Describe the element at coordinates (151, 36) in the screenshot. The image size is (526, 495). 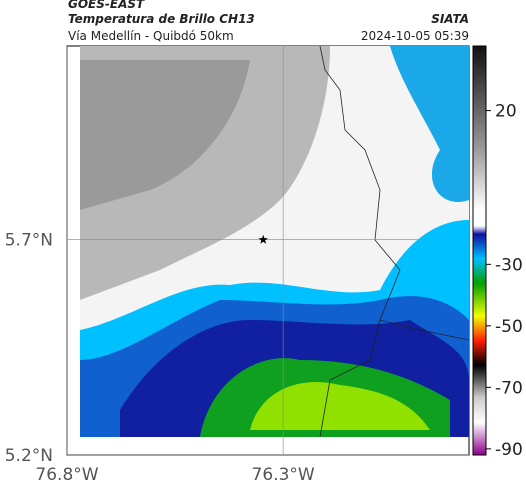
I see `route: Vía Medellín - Quibdó 50km` at that location.